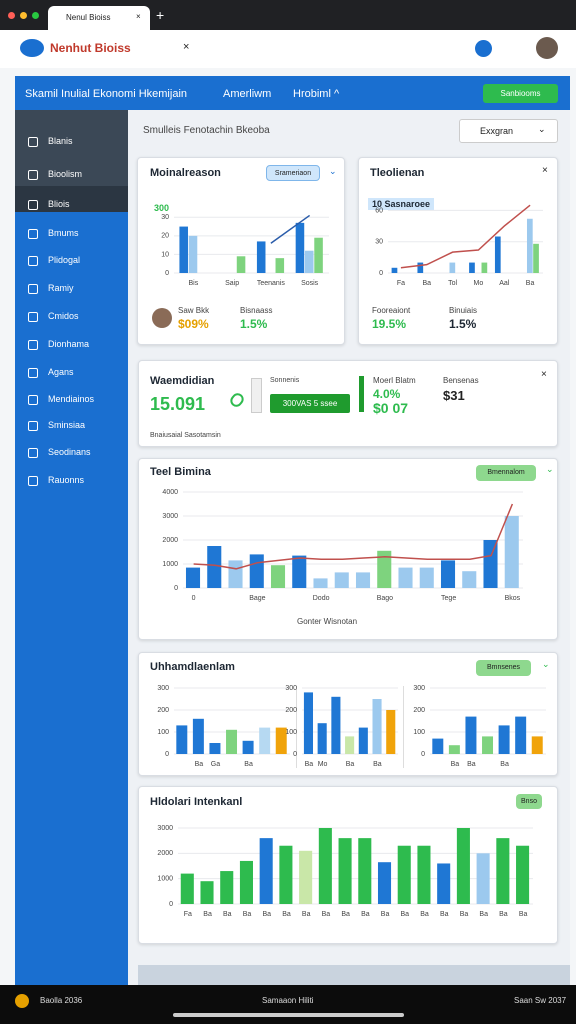 This screenshot has height=1024, width=576. Describe the element at coordinates (192, 667) in the screenshot. I see `card-title: Uhhamdlaenlam` at that location.